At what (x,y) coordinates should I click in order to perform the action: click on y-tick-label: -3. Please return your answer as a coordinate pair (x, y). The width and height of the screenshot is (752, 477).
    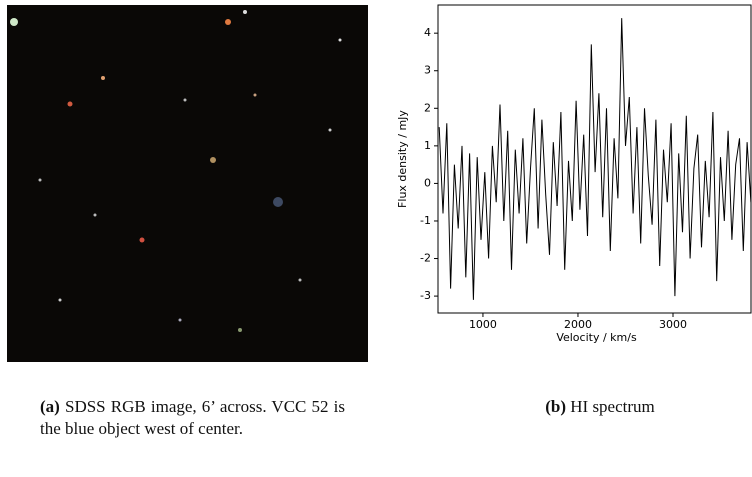
    Looking at the image, I should click on (425, 295).